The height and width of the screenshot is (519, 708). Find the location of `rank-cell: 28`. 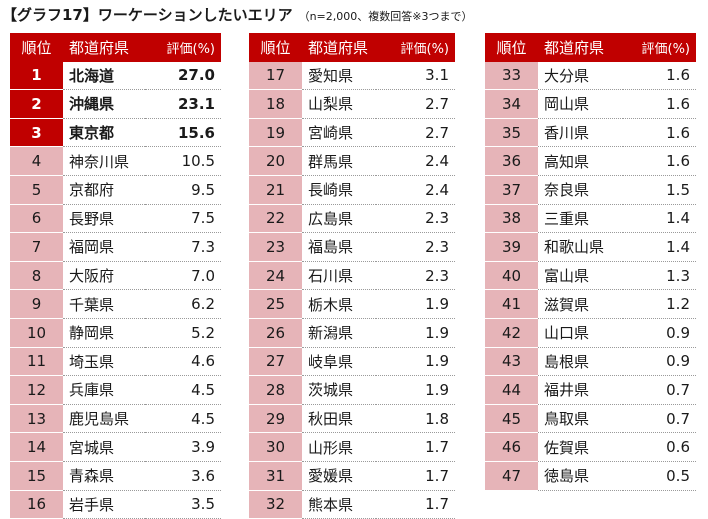

rank-cell: 28 is located at coordinates (275, 390).